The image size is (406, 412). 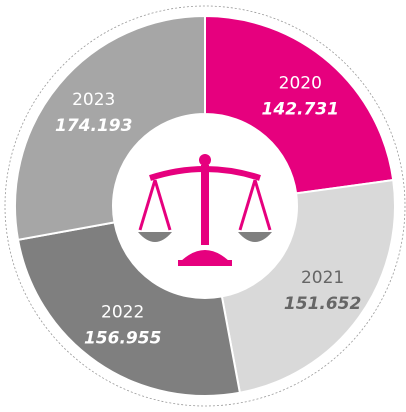 I want to click on scales-icon, so click(x=205, y=210).